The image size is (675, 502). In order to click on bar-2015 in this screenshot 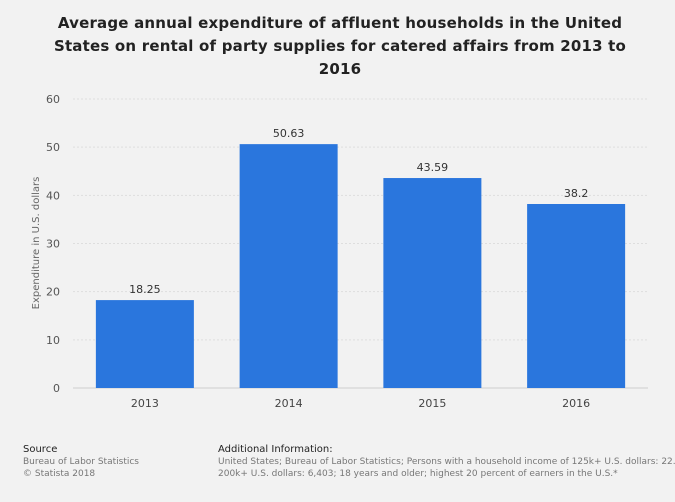, I will do `click(432, 283)`.